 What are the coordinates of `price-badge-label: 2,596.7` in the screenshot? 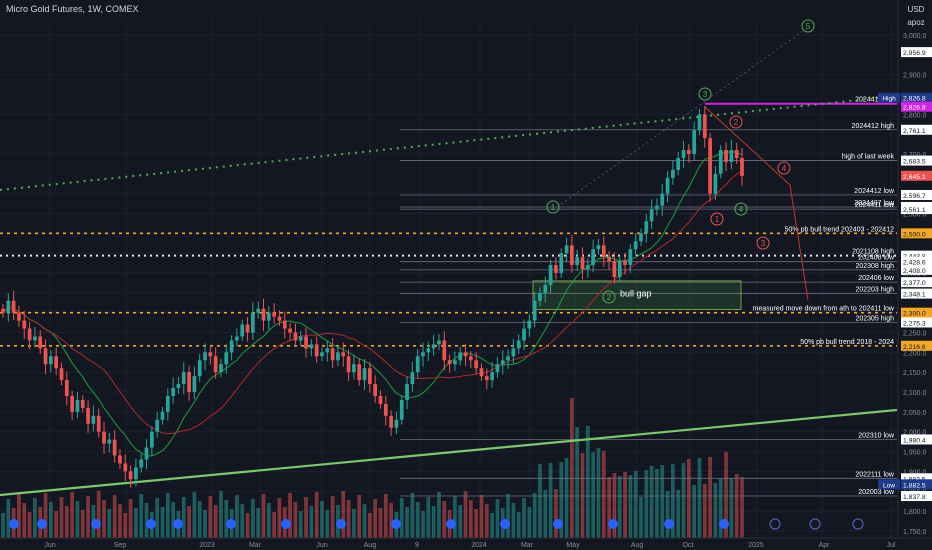 It's located at (914, 196).